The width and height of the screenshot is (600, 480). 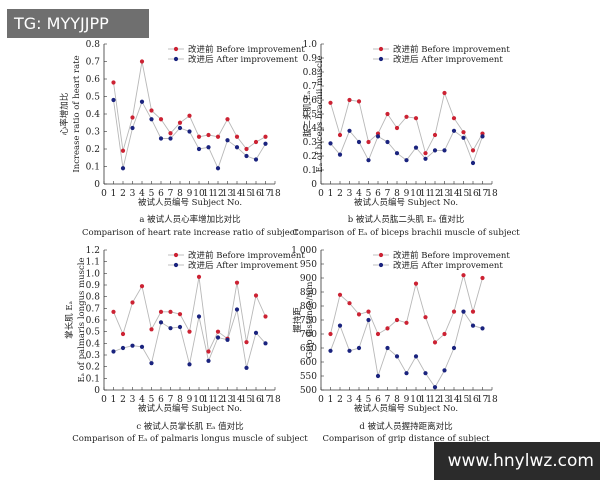 I want to click on chart-a-xtick-label: 13, so click(x=228, y=194).